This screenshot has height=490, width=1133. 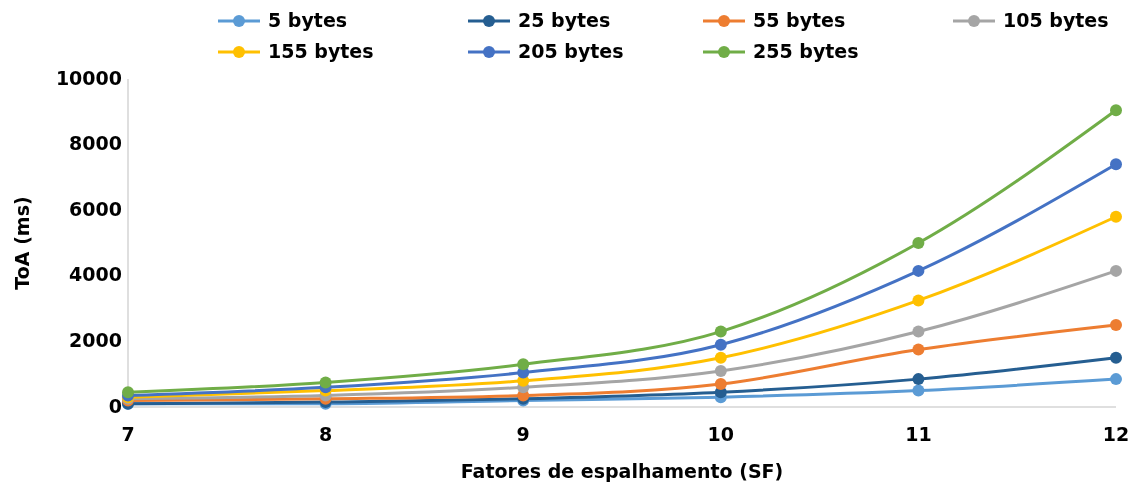 What do you see at coordinates (523, 434) in the screenshot?
I see `x-tick-label: 9` at bounding box center [523, 434].